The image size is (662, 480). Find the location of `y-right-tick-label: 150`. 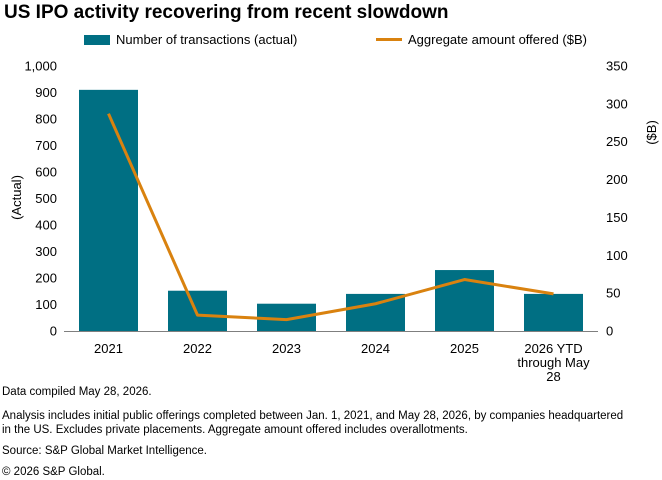

y-right-tick-label: 150 is located at coordinates (617, 217).